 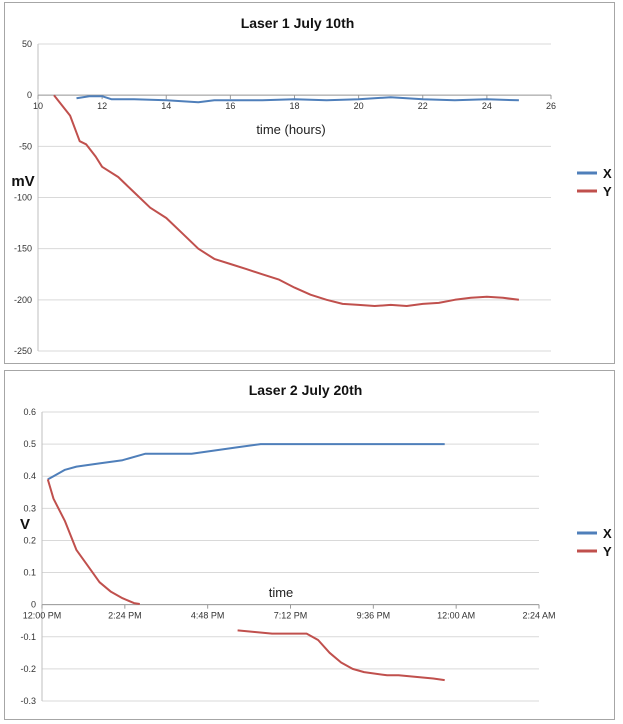 What do you see at coordinates (27, 44) in the screenshot?
I see `y-tick-label: 50` at bounding box center [27, 44].